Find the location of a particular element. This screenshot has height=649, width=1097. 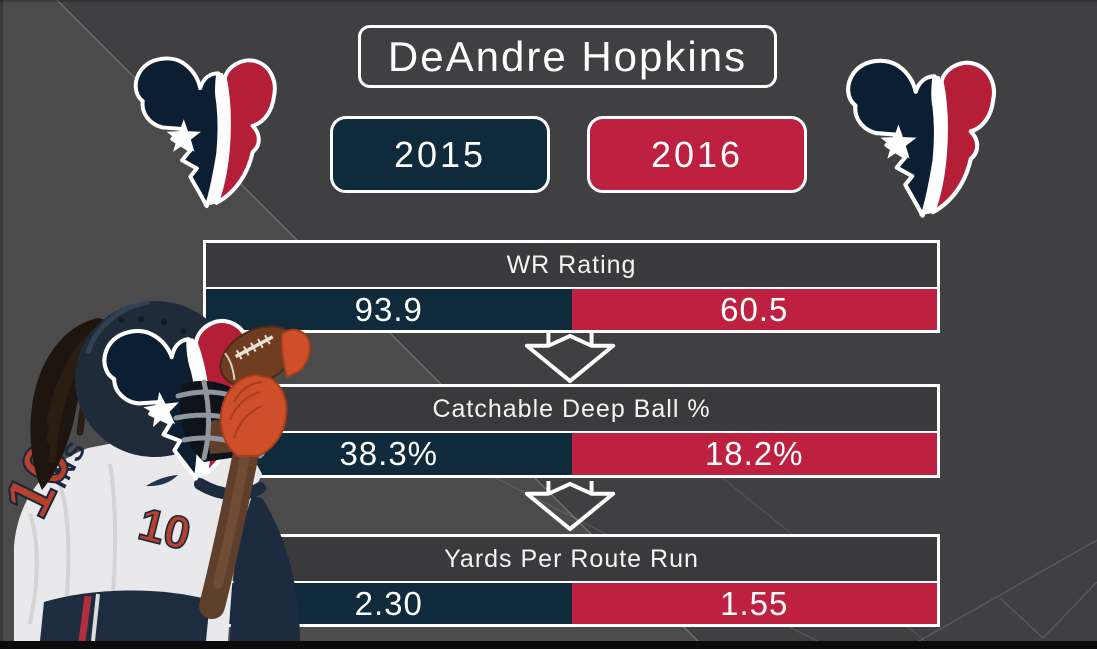

player-name: DeAndre Hopkins is located at coordinates (567, 56).